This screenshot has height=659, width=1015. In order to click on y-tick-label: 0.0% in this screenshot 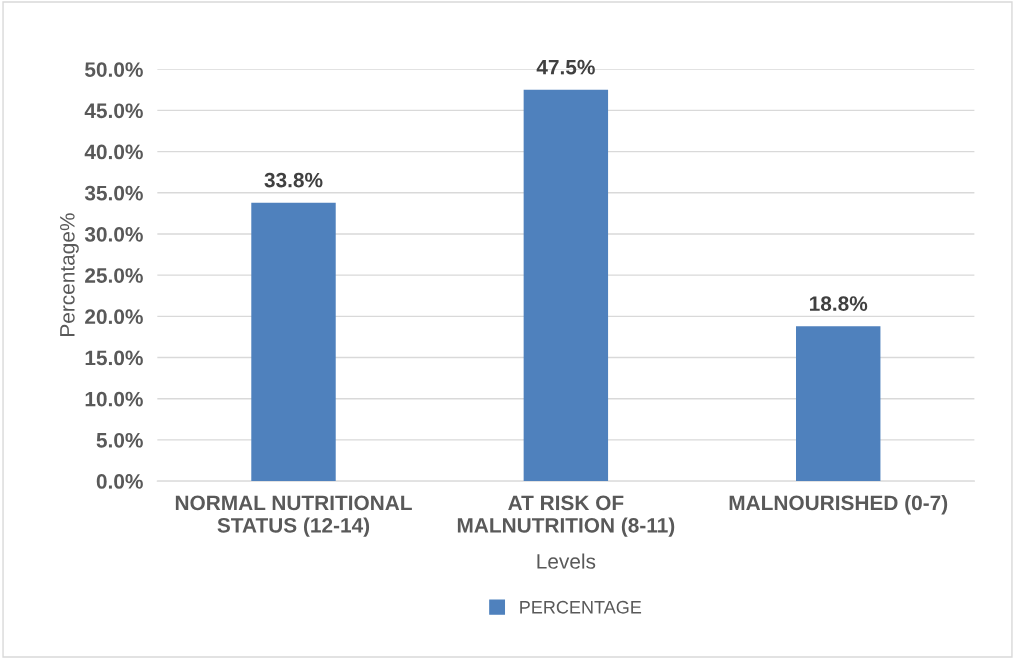, I will do `click(119, 481)`.